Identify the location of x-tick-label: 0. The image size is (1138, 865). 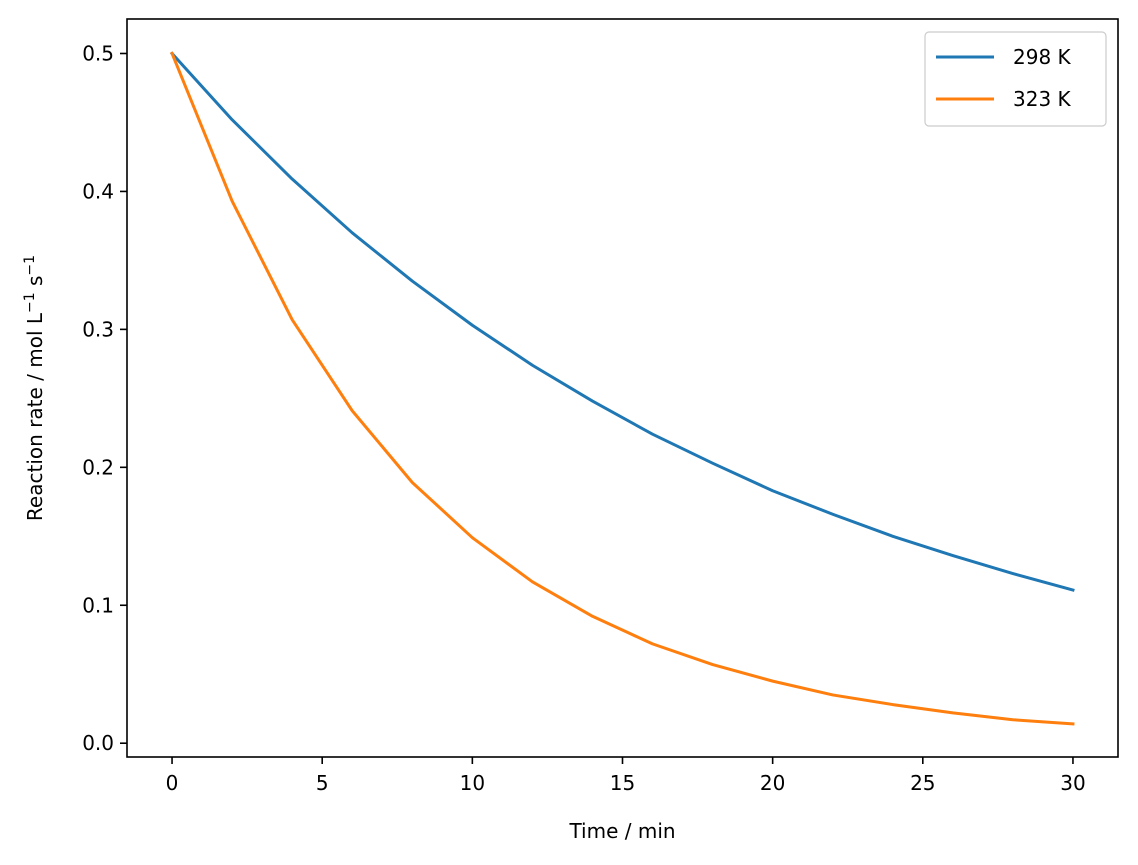
(172, 783).